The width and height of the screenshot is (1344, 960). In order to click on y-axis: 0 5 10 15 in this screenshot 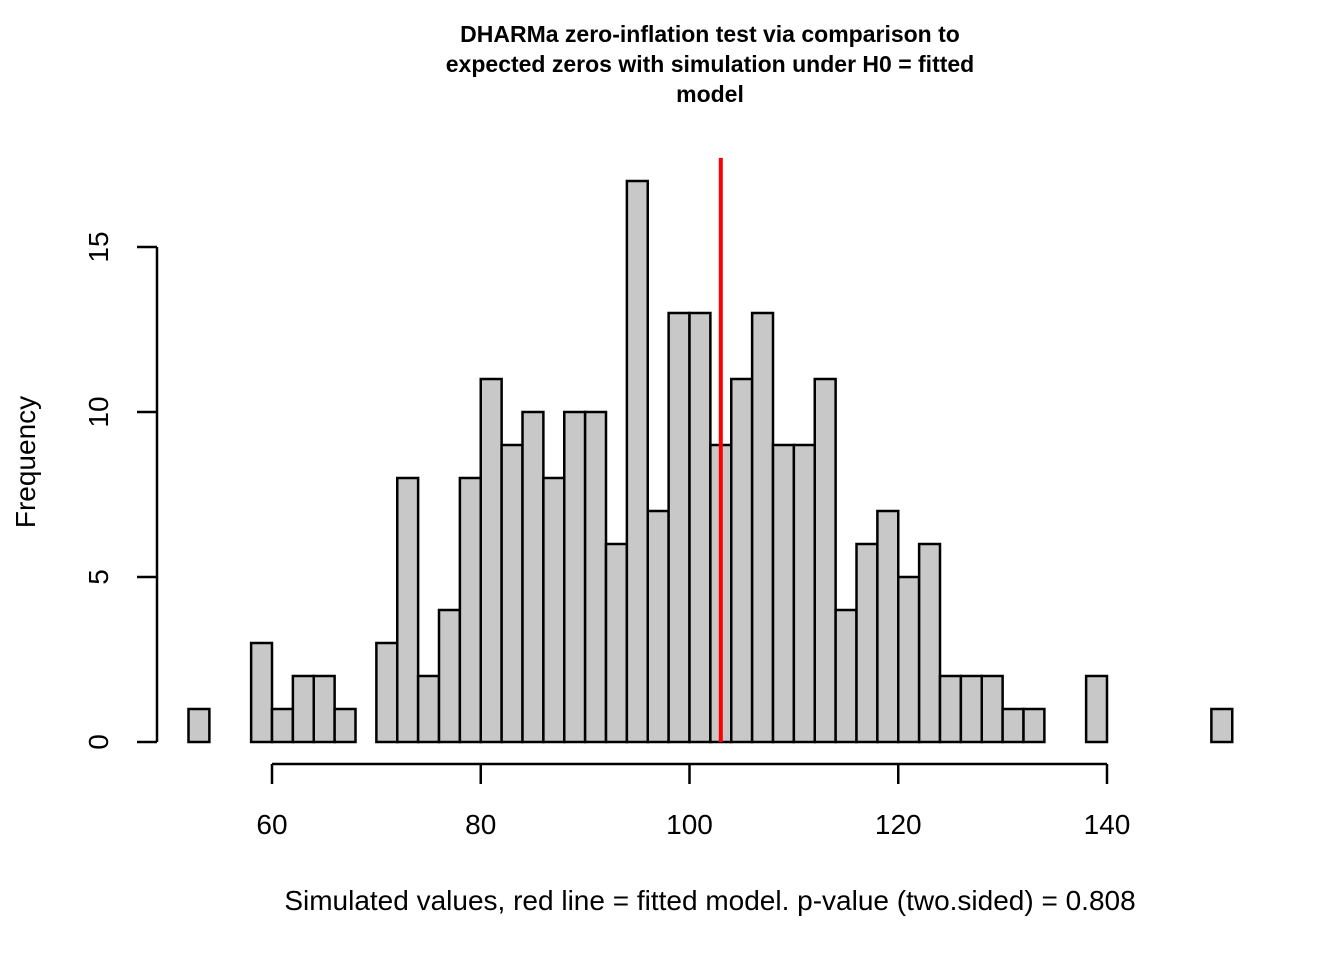, I will do `click(121, 490)`.